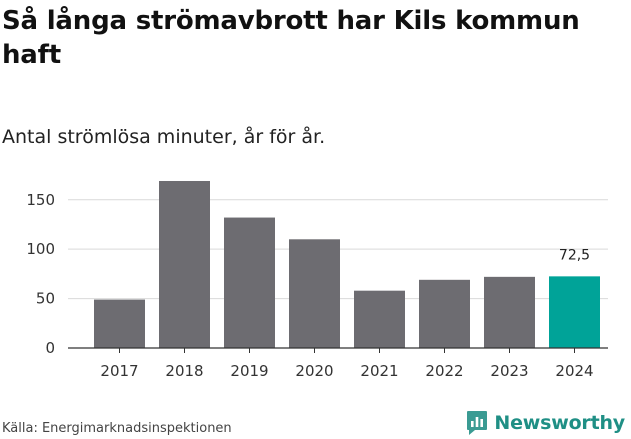  I want to click on x-tick-label-2024: 2024, so click(574, 371).